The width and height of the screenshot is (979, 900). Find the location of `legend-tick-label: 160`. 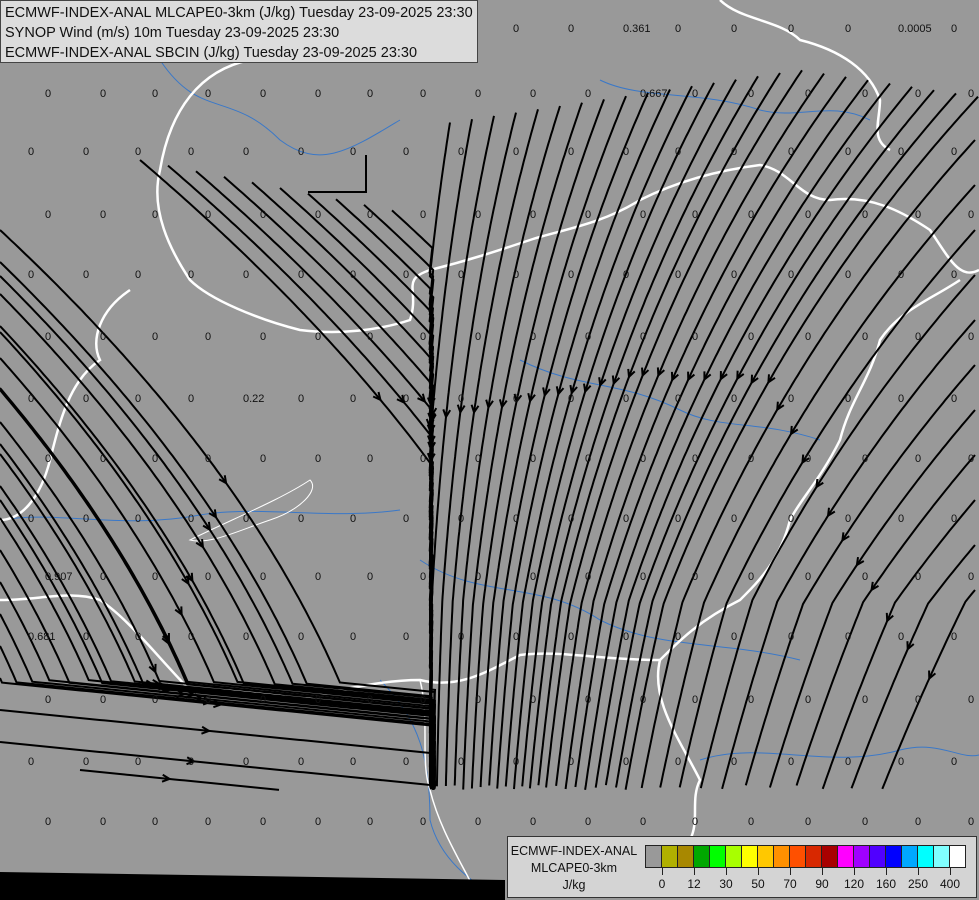

legend-tick-label: 160 is located at coordinates (886, 884).